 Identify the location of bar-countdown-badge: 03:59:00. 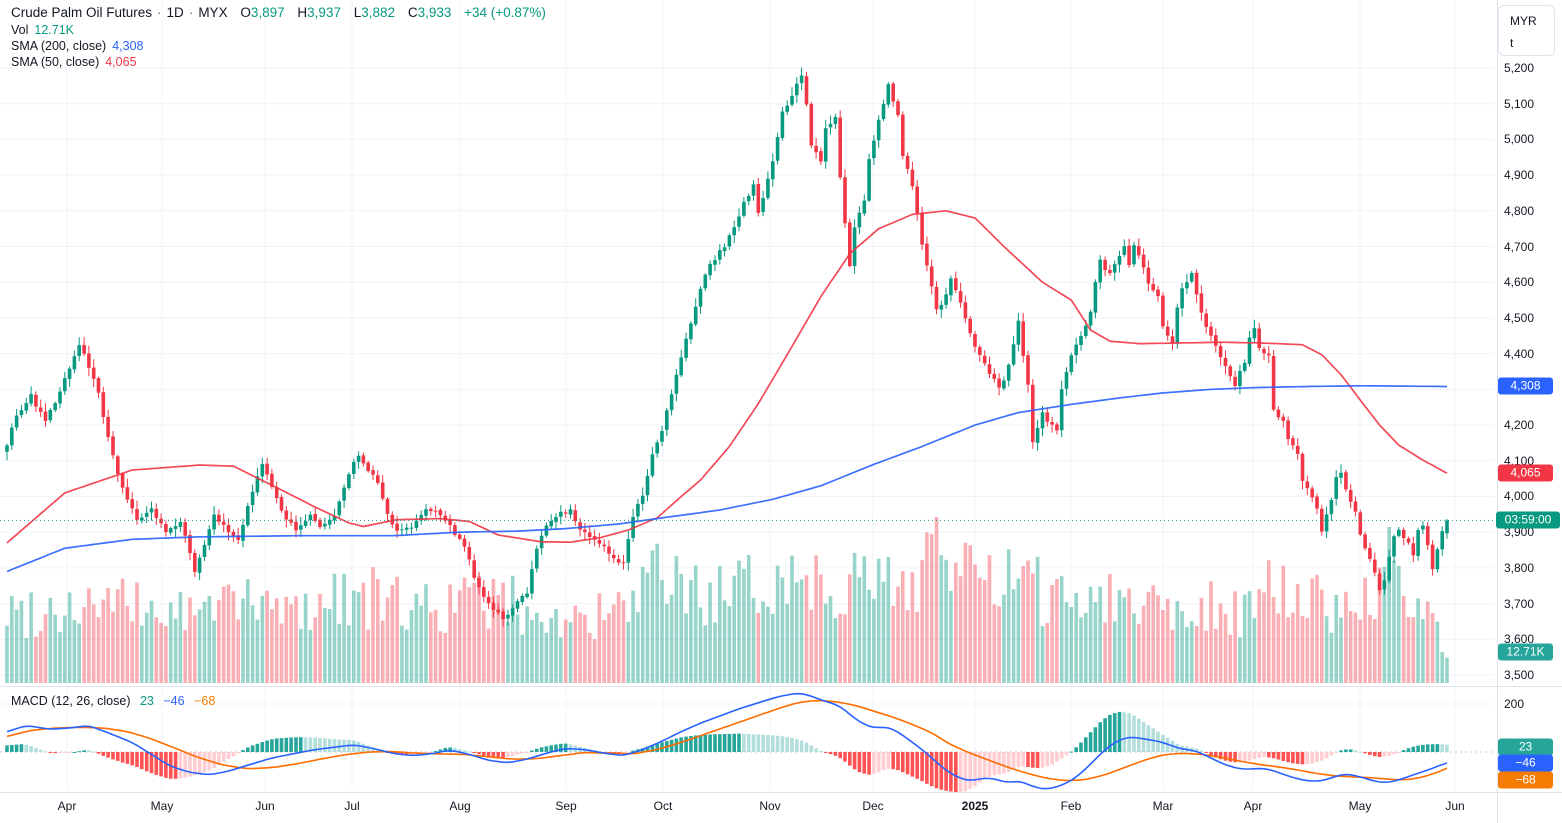
(1528, 520).